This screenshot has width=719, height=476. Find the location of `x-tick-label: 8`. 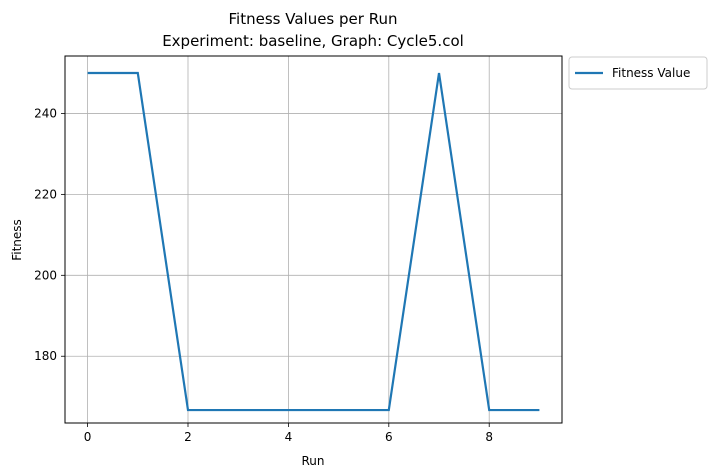

x-tick-label: 8 is located at coordinates (489, 437).